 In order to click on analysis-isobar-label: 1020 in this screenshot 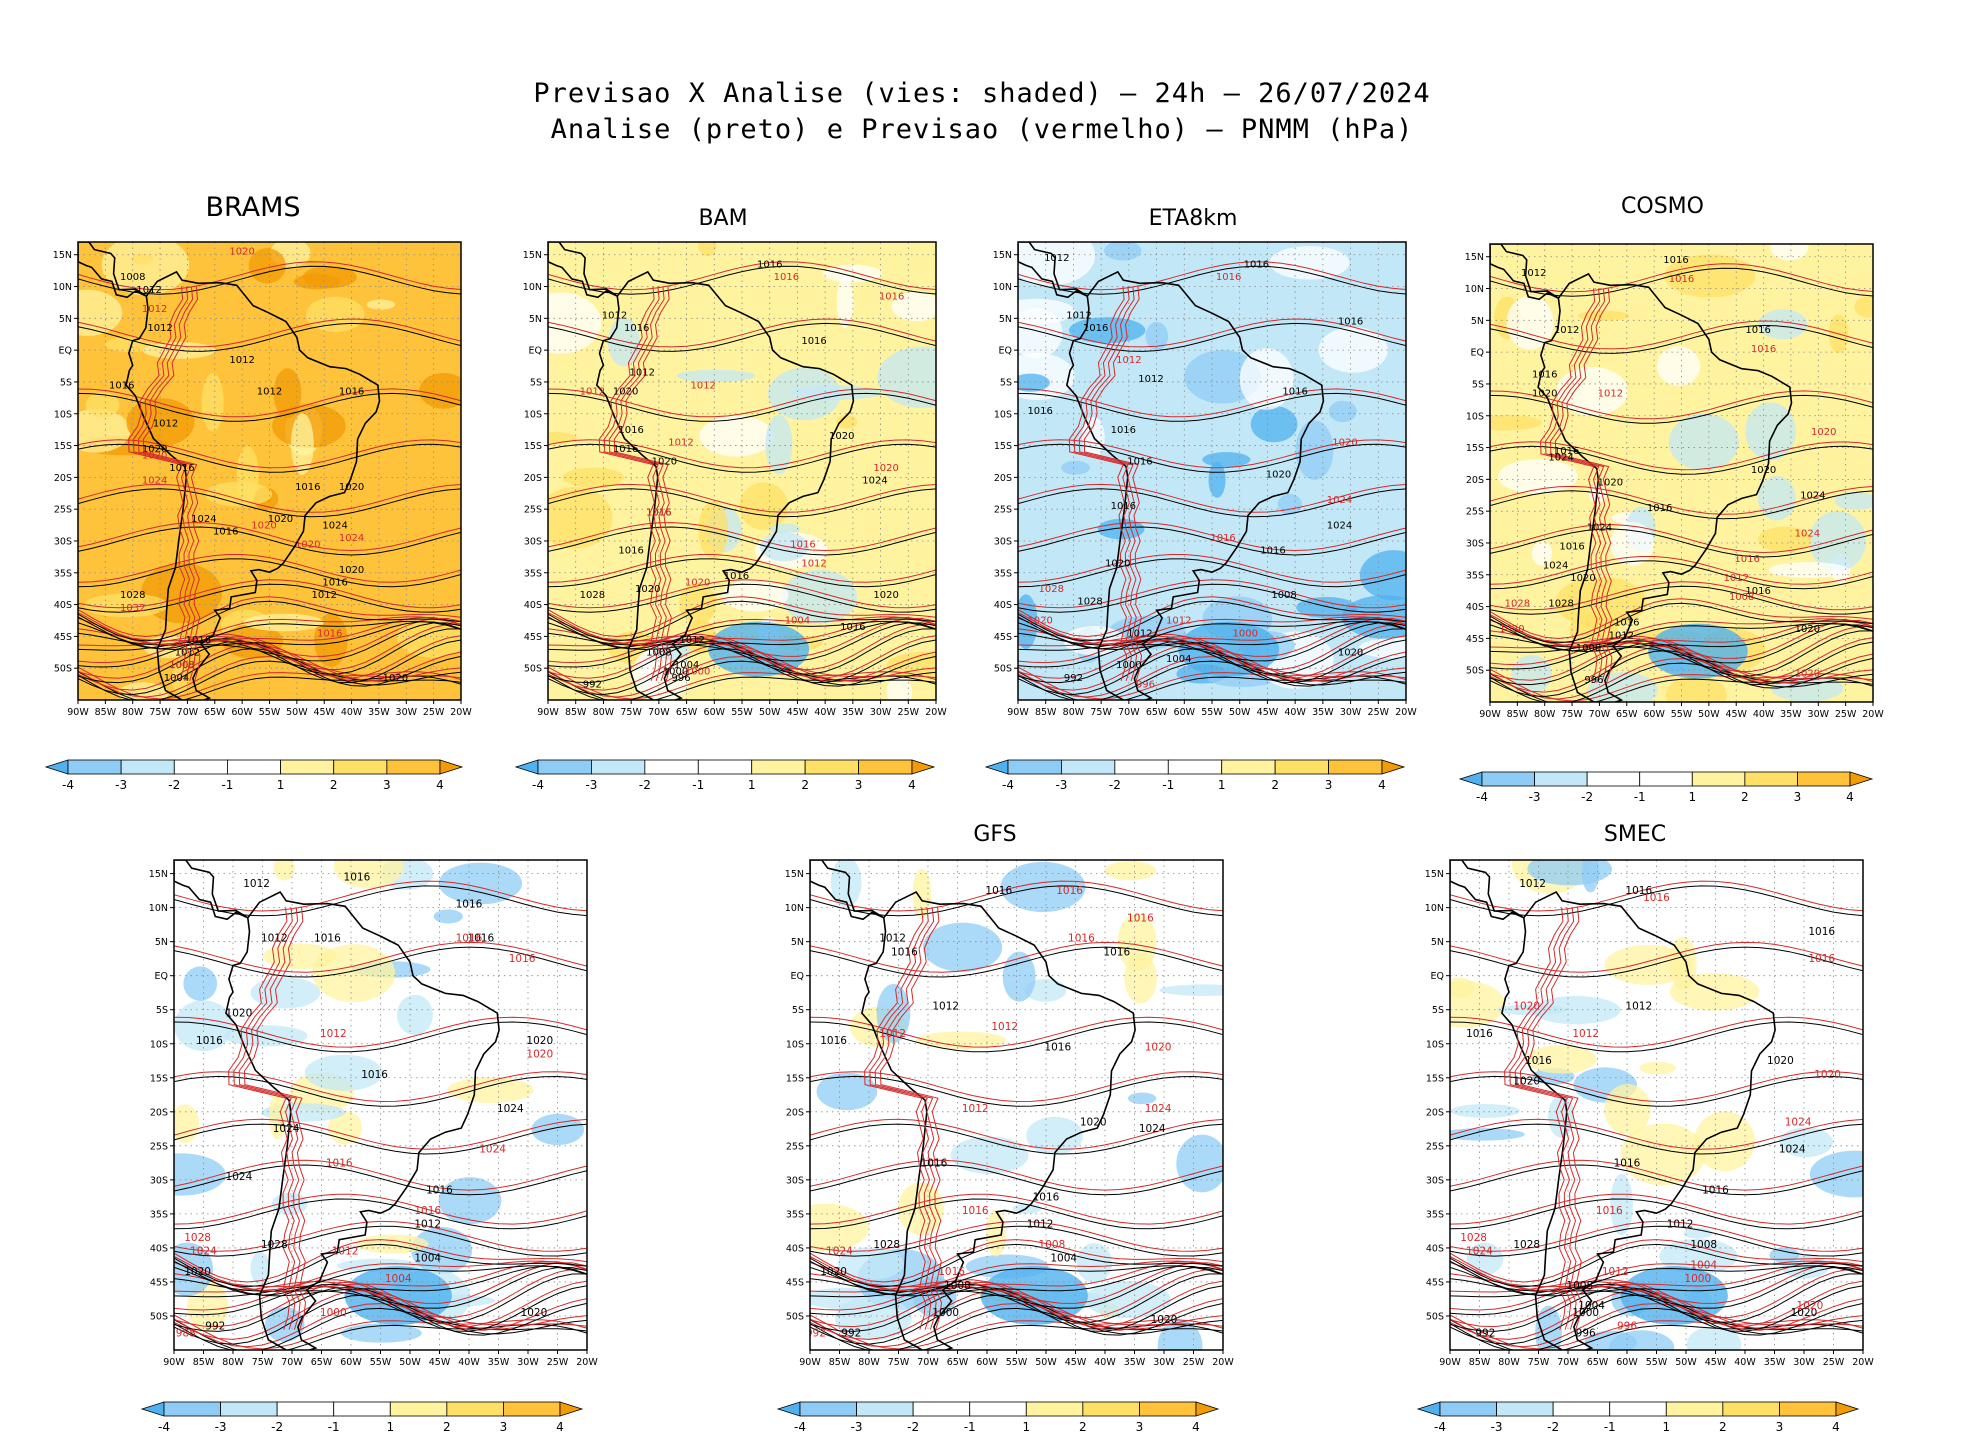, I will do `click(539, 1041)`.